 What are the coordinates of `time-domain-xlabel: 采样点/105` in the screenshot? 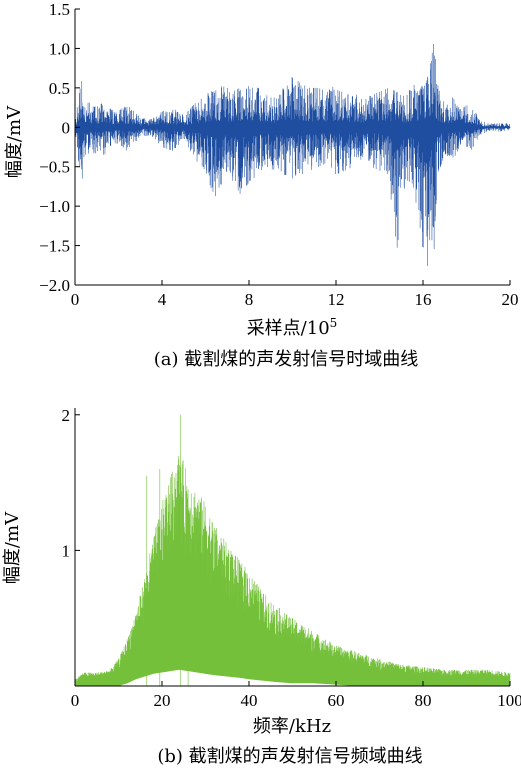 It's located at (292, 327).